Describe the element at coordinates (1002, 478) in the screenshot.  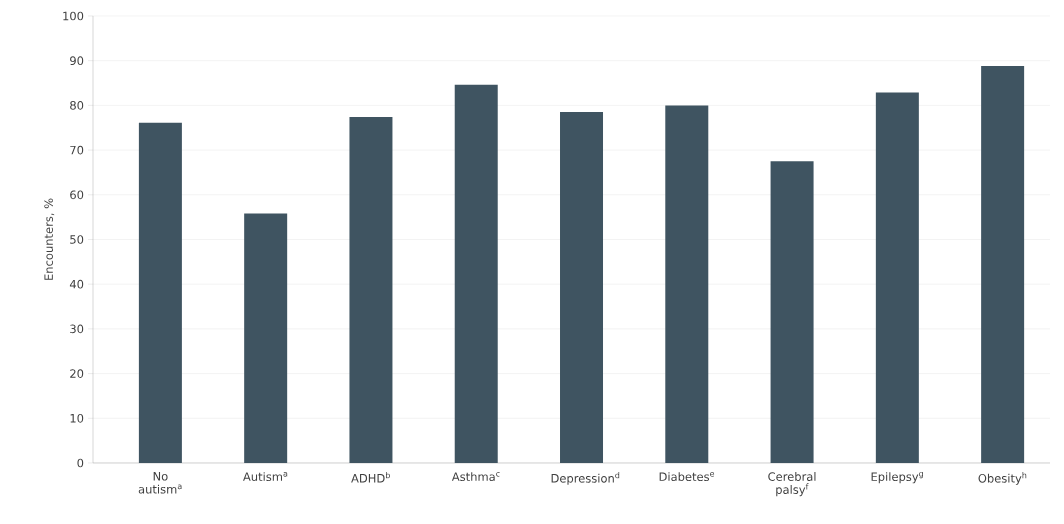
I see `x-tick-label: Obesity$^{h}$` at that location.